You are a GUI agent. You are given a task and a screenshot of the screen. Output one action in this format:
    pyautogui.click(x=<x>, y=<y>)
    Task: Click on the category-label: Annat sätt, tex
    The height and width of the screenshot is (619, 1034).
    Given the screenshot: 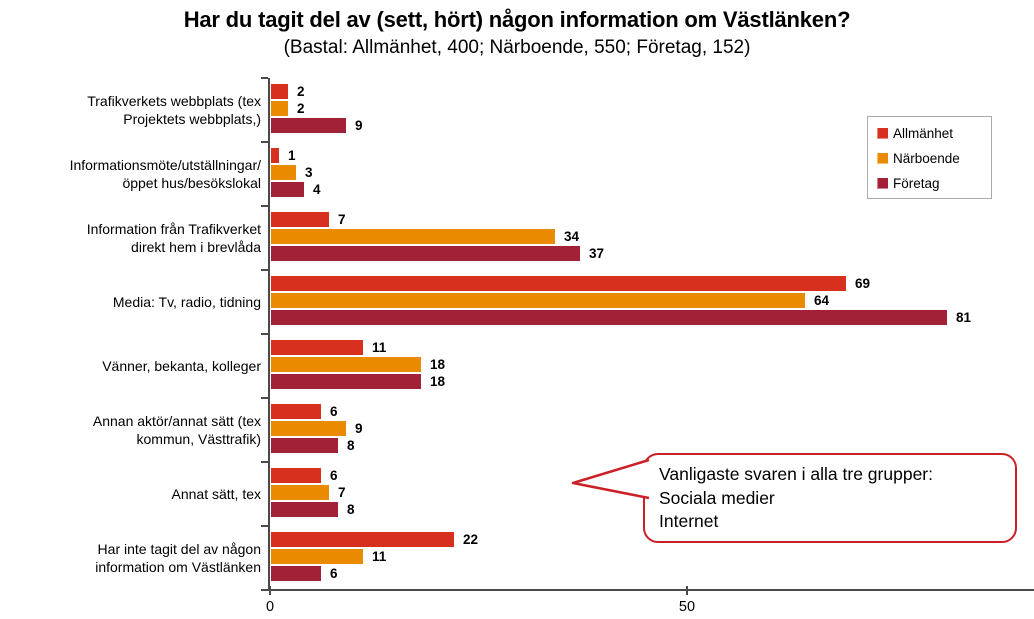 What is the action you would take?
    pyautogui.click(x=131, y=494)
    